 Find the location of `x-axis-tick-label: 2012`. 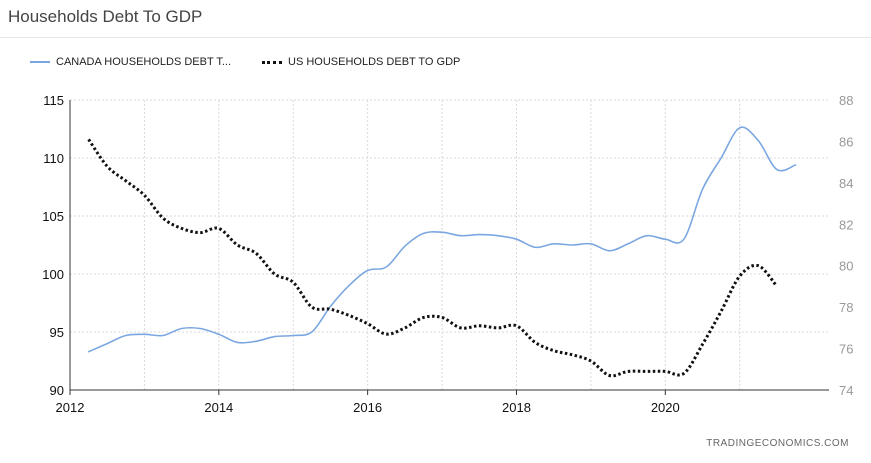

x-axis-tick-label: 2012 is located at coordinates (70, 407).